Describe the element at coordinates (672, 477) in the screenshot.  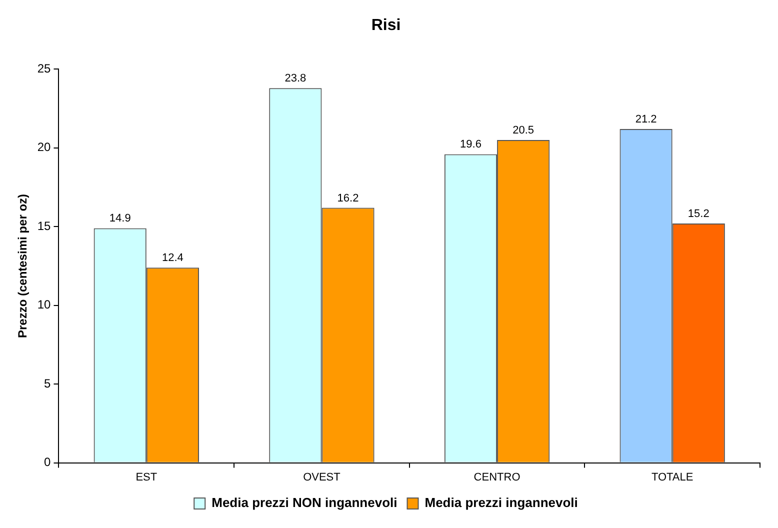
I see `x-tick-label: TOTALE` at that location.